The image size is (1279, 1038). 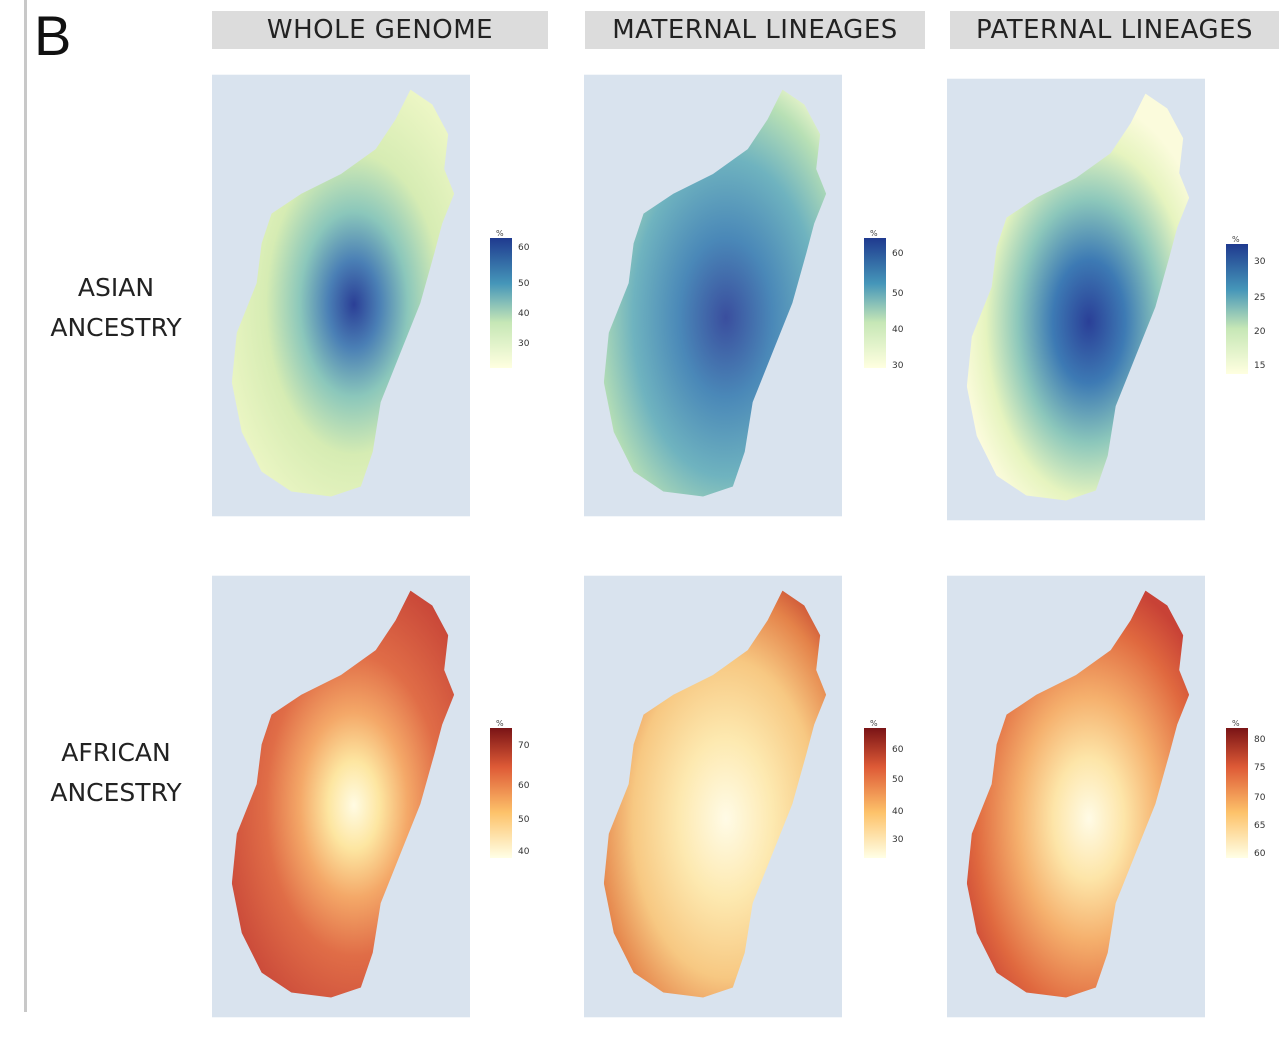 I want to click on legend-tick: 15, so click(x=1259, y=366).